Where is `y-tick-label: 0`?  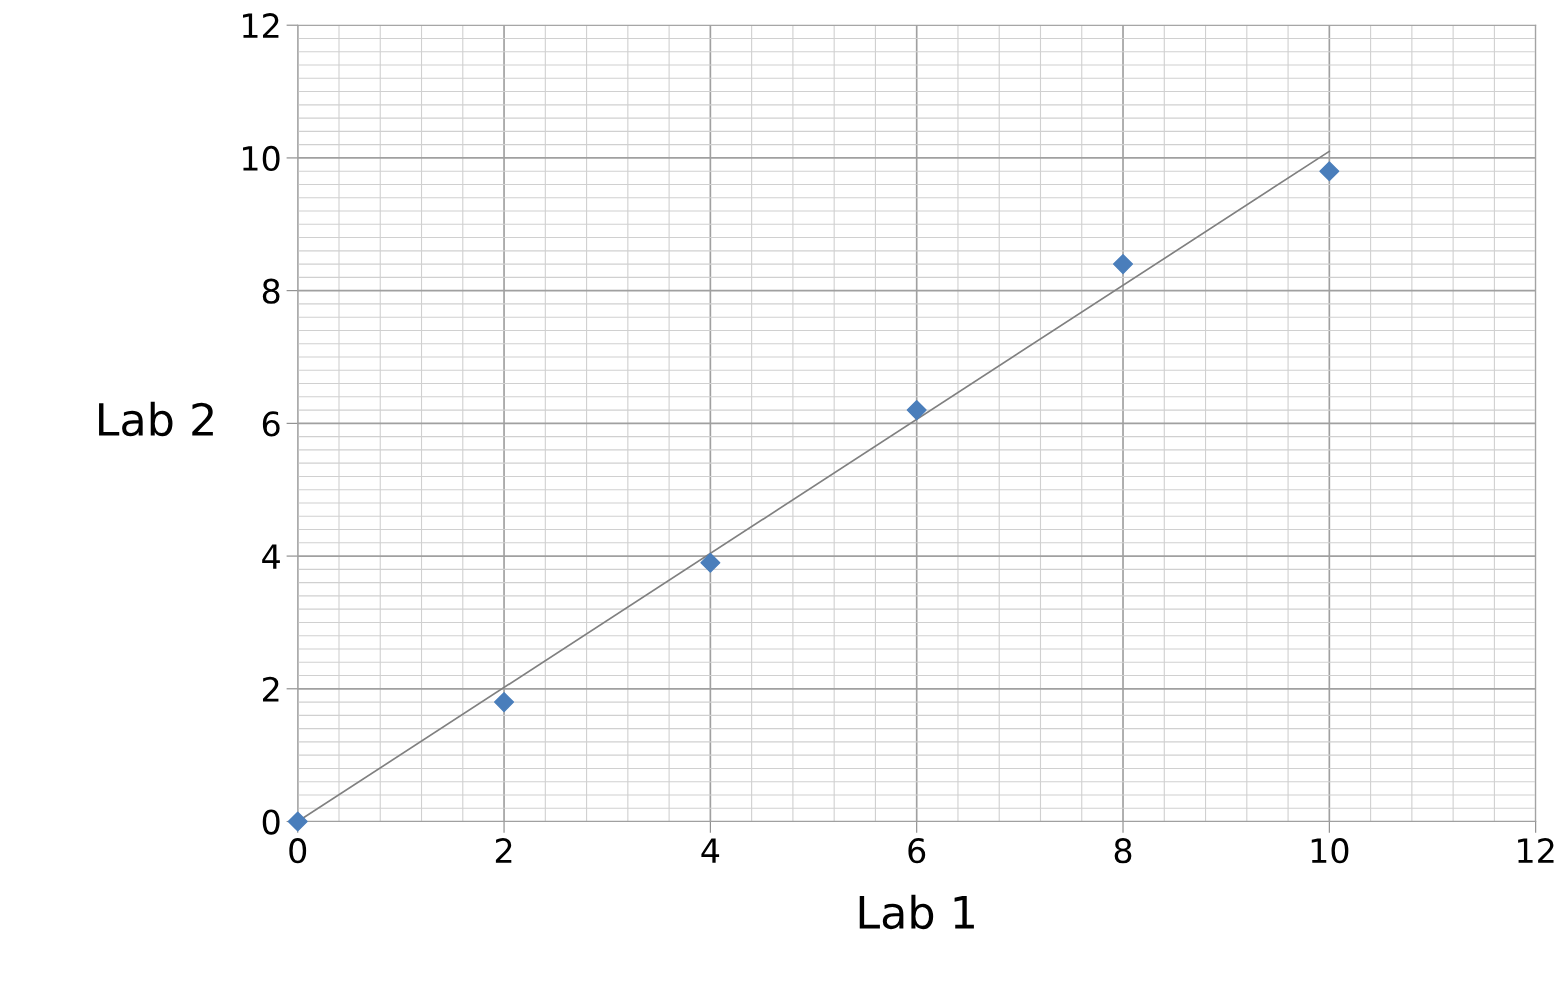 y-tick-label: 0 is located at coordinates (271, 822).